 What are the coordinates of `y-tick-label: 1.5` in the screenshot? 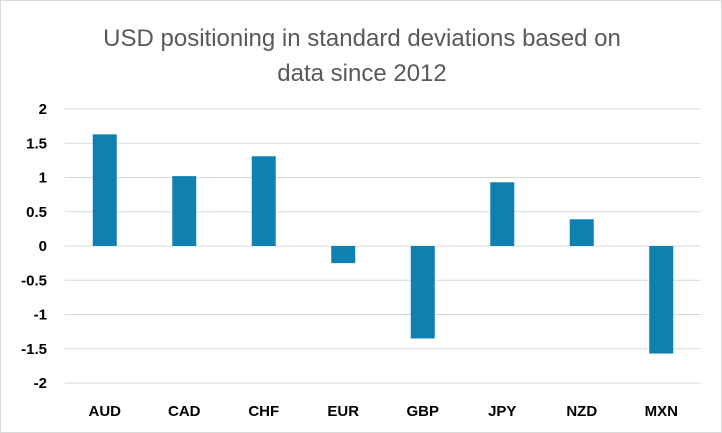 It's located at (36, 143).